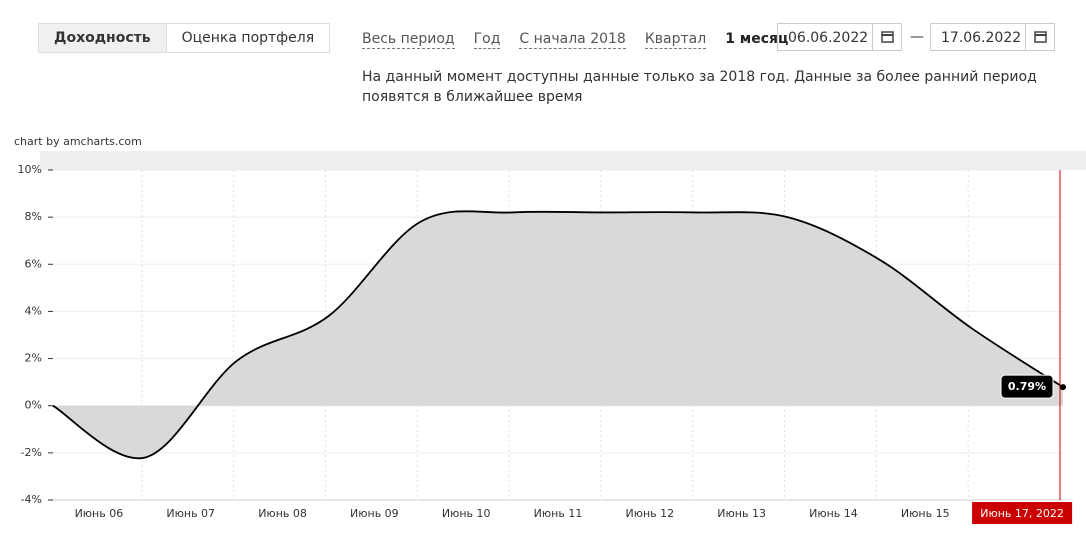 This screenshot has height=549, width=1086. What do you see at coordinates (78, 141) in the screenshot?
I see `credit: chart by amcharts.com` at bounding box center [78, 141].